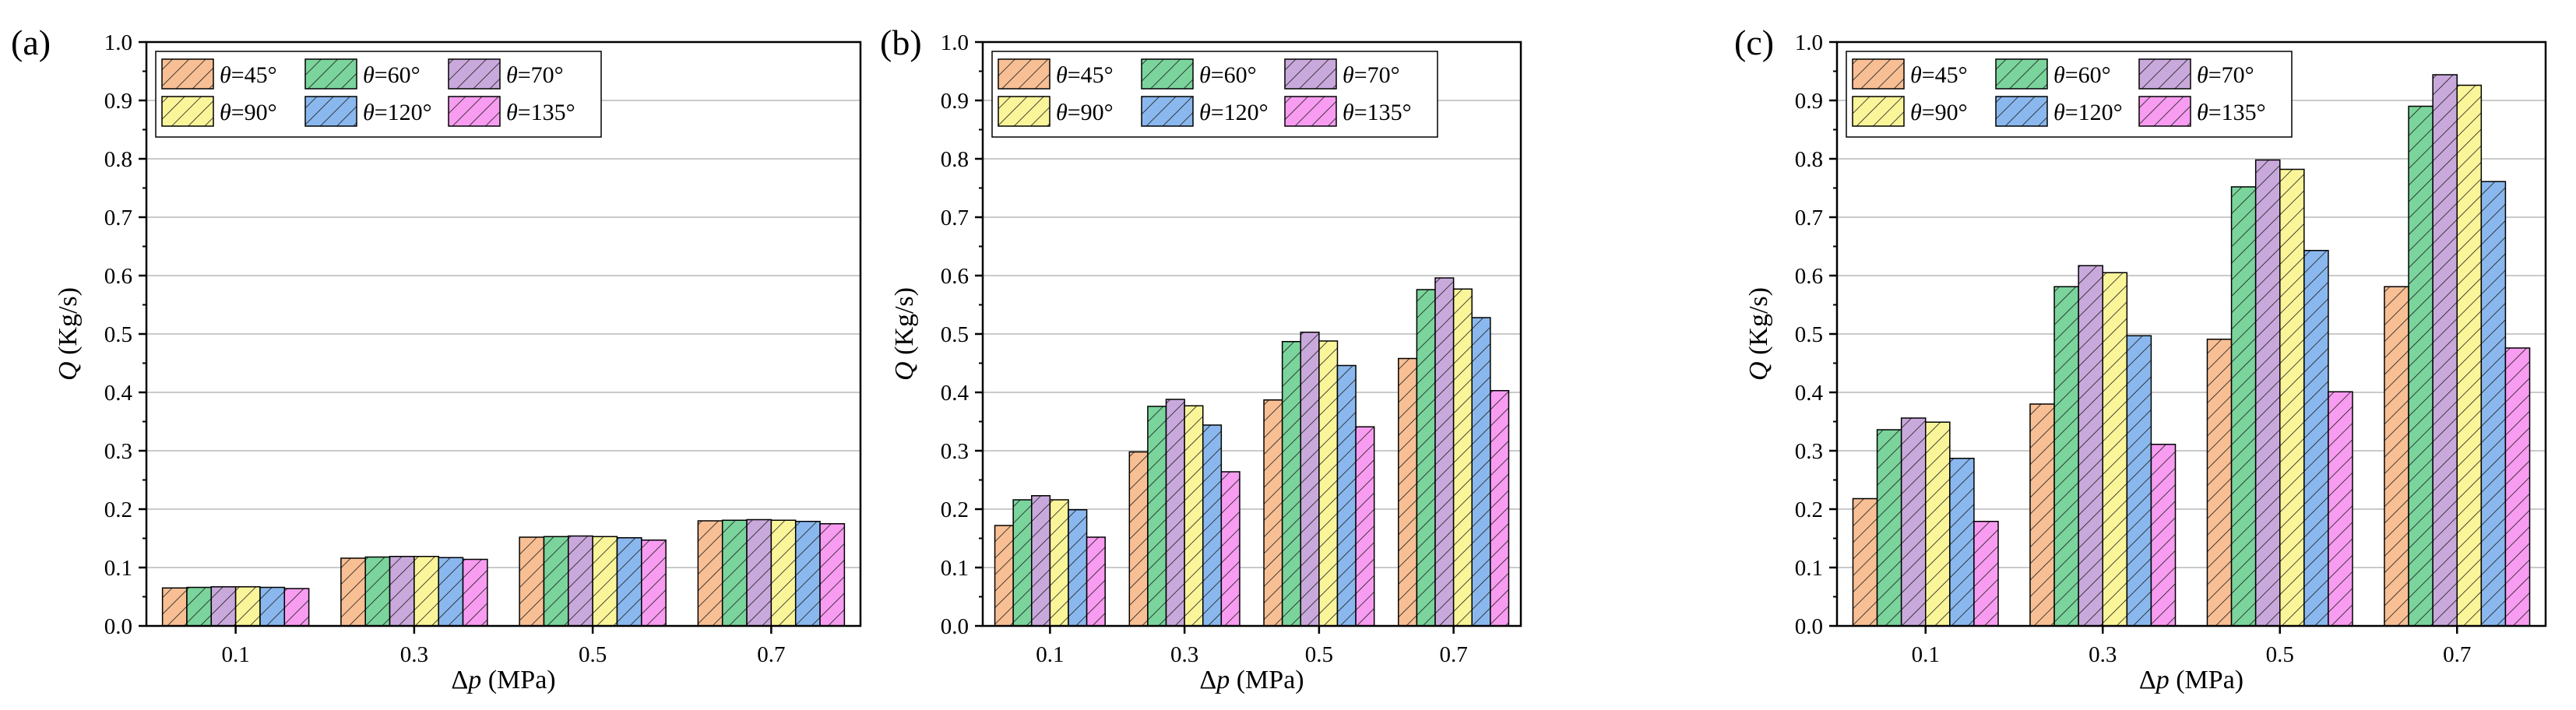  I want to click on legend-entry: θ=45°, so click(248, 75).